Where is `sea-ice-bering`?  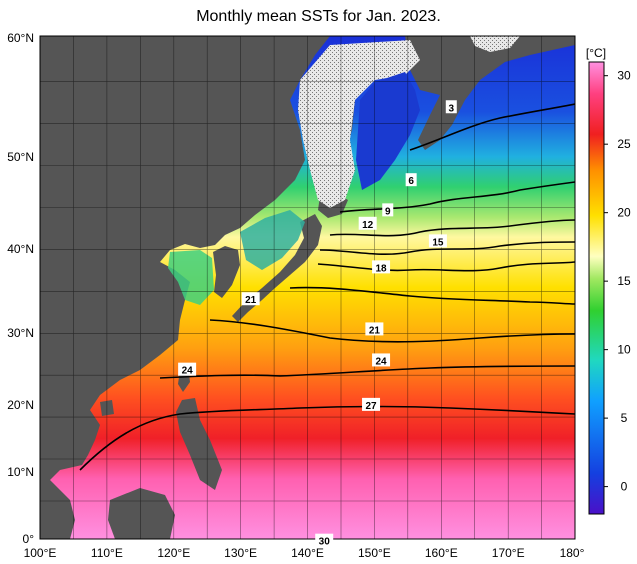 sea-ice-bering is located at coordinates (495, 44).